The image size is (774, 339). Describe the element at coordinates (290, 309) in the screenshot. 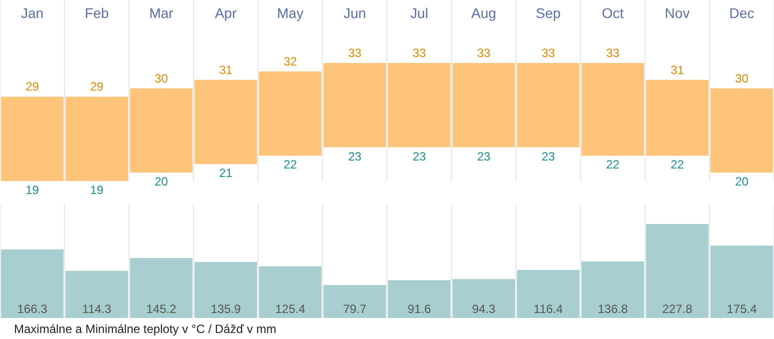

I see `data-label: 125.4` at that location.